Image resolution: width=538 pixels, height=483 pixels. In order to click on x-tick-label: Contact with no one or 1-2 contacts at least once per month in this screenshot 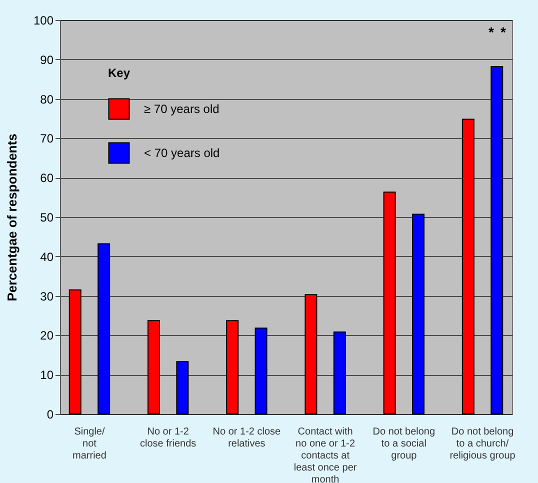, I will do `click(326, 454)`.